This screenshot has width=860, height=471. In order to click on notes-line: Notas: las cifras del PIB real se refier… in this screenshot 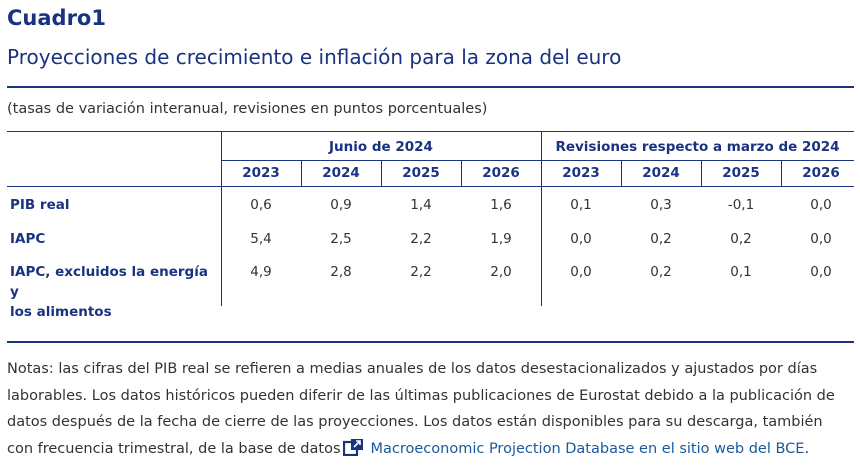, I will do `click(412, 369)`.